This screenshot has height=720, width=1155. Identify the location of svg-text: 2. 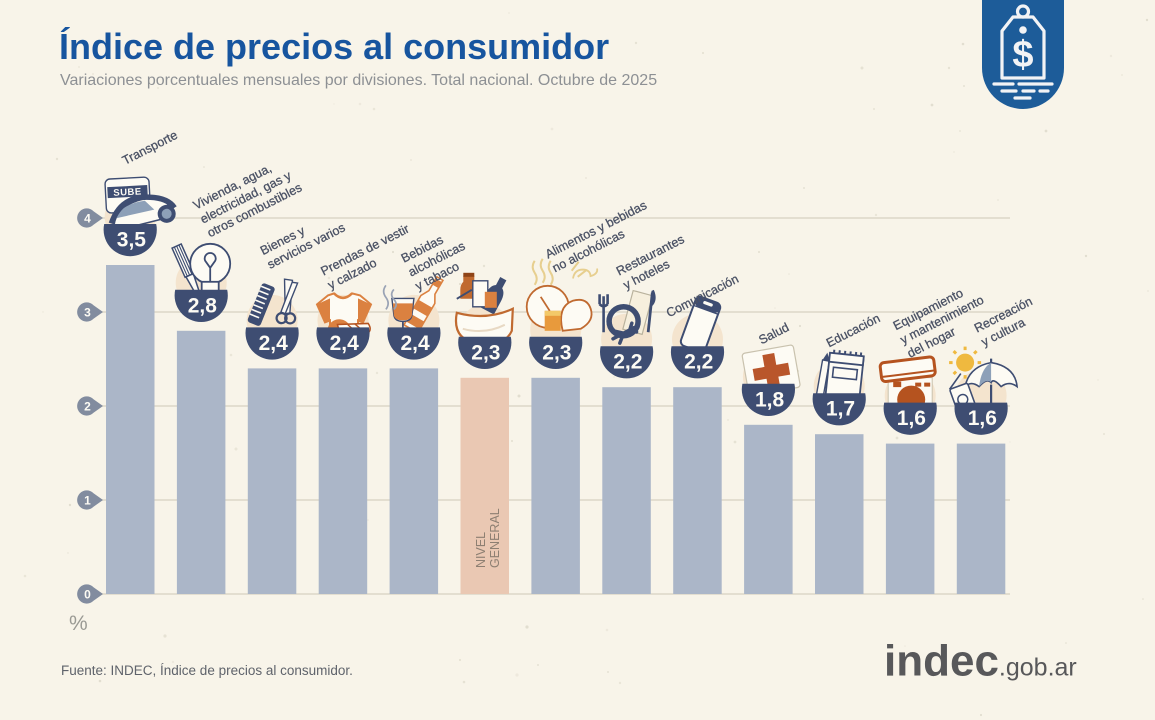
(87, 406).